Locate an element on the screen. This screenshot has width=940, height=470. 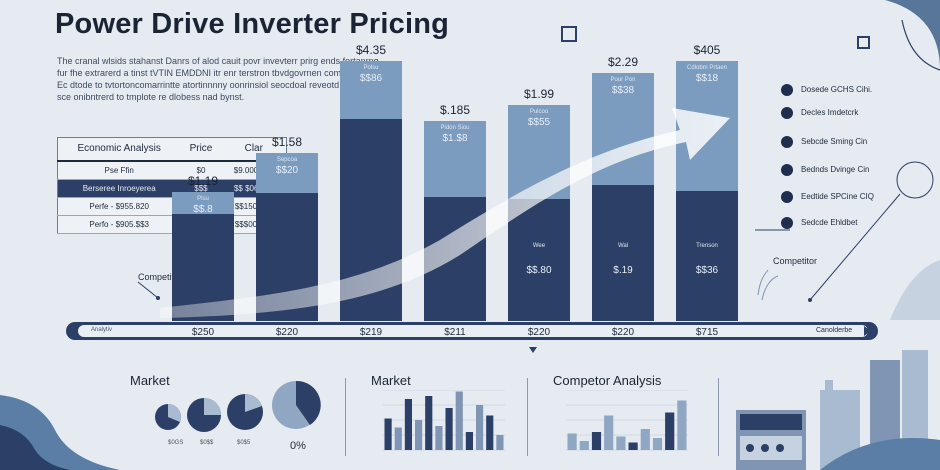
legend-label: Sebcde Sming Cin is located at coordinates (834, 142).